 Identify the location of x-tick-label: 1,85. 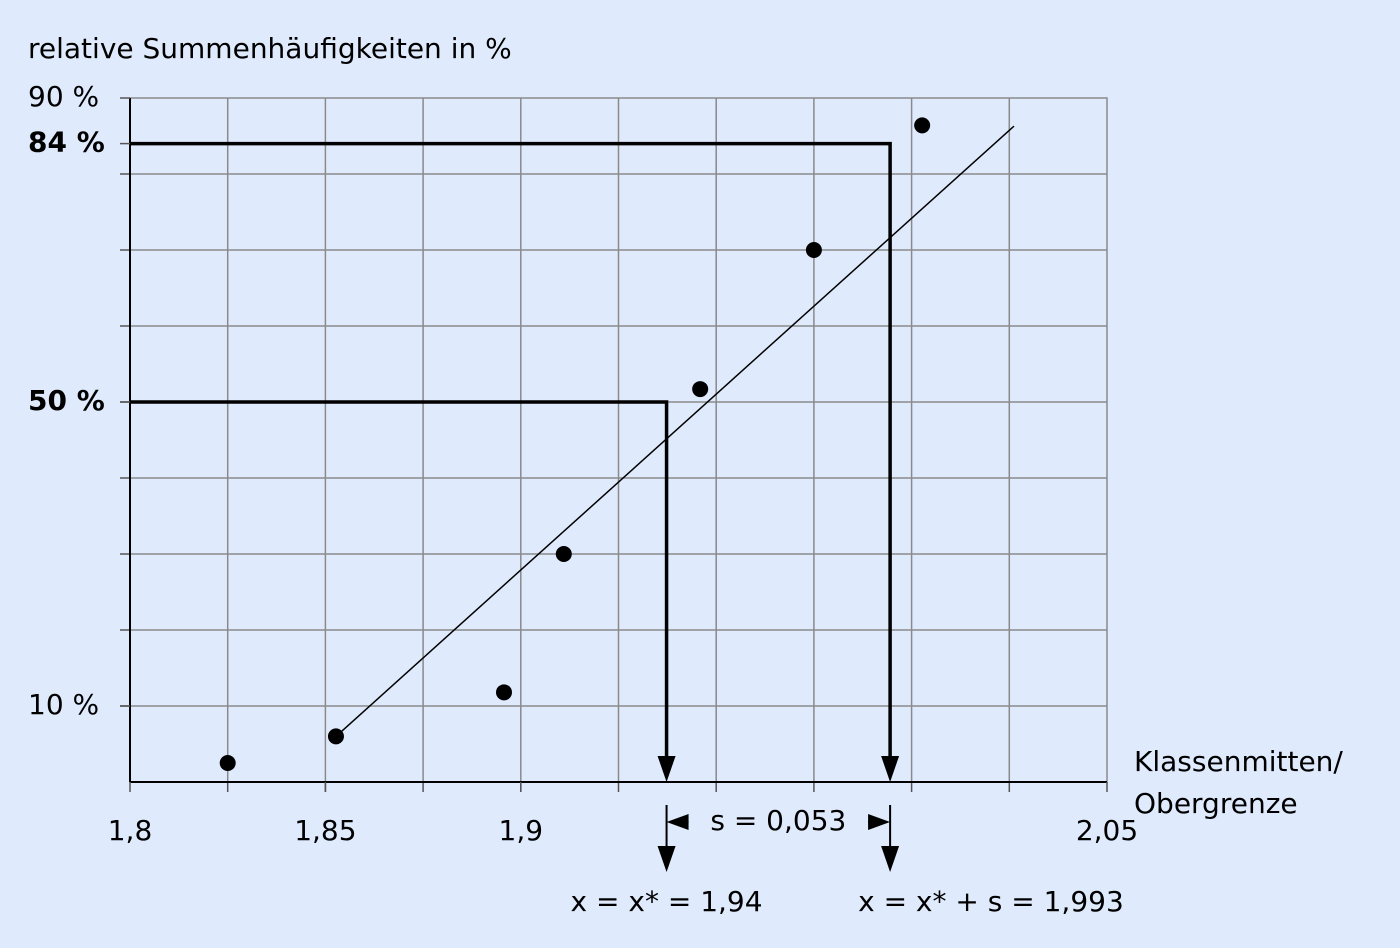
(325, 830).